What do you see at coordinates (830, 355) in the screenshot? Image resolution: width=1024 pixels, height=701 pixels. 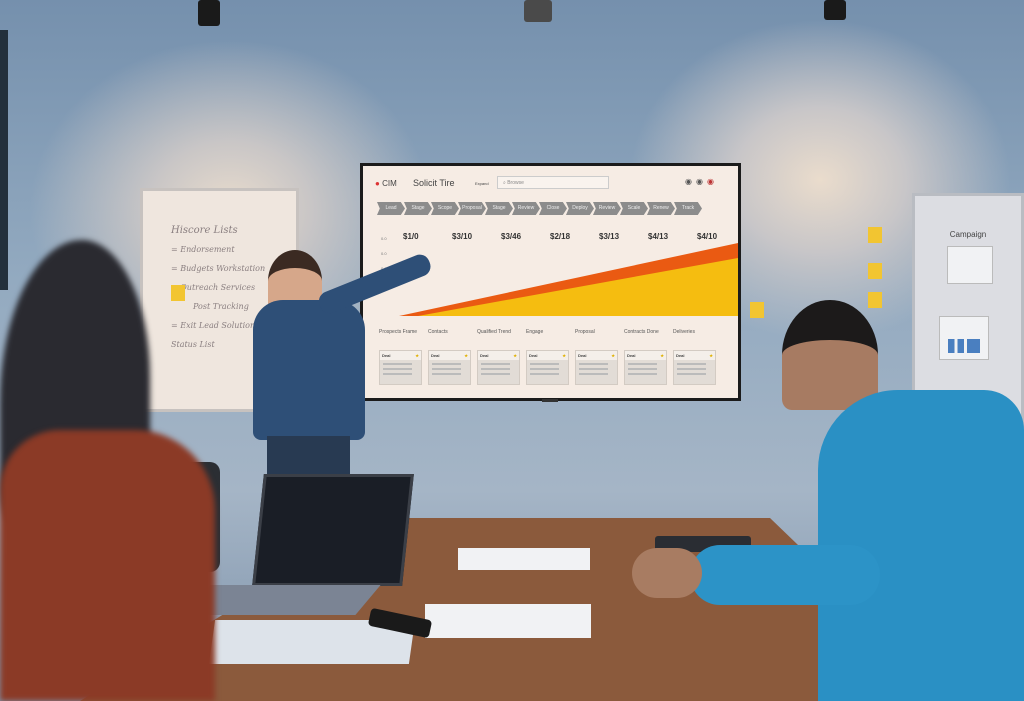 I see `man-head` at bounding box center [830, 355].